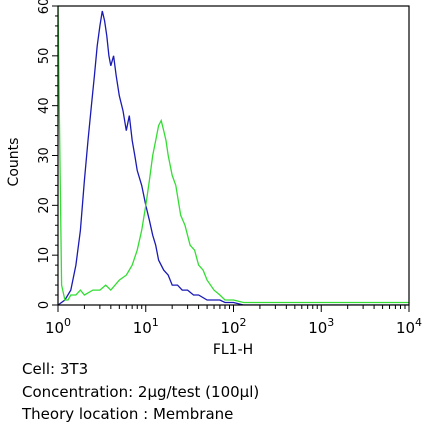 This screenshot has width=430, height=430. I want to click on x-axis-label: FL1-H, so click(233, 350).